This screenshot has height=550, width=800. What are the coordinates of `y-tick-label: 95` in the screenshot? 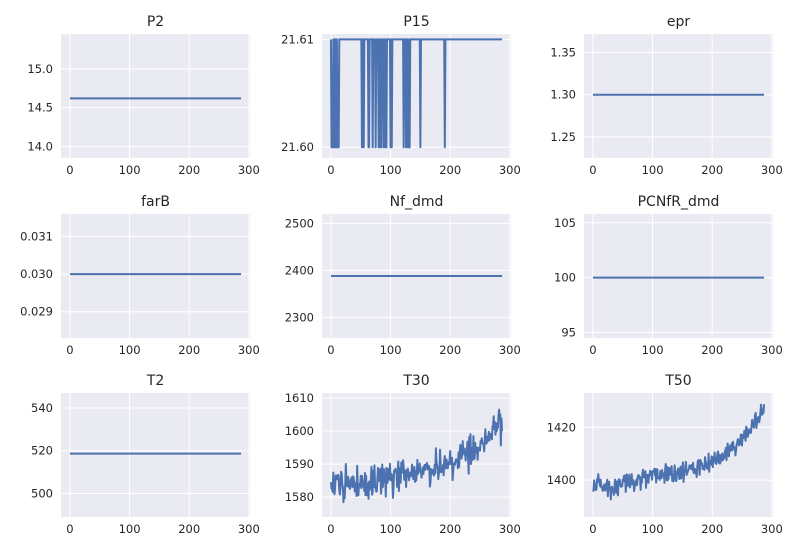 It's located at (568, 333).